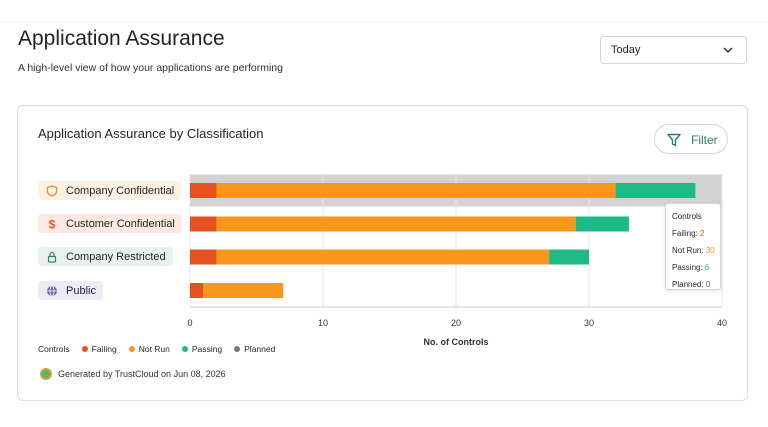  What do you see at coordinates (120, 223) in the screenshot?
I see `category-text: Customer Confidential` at bounding box center [120, 223].